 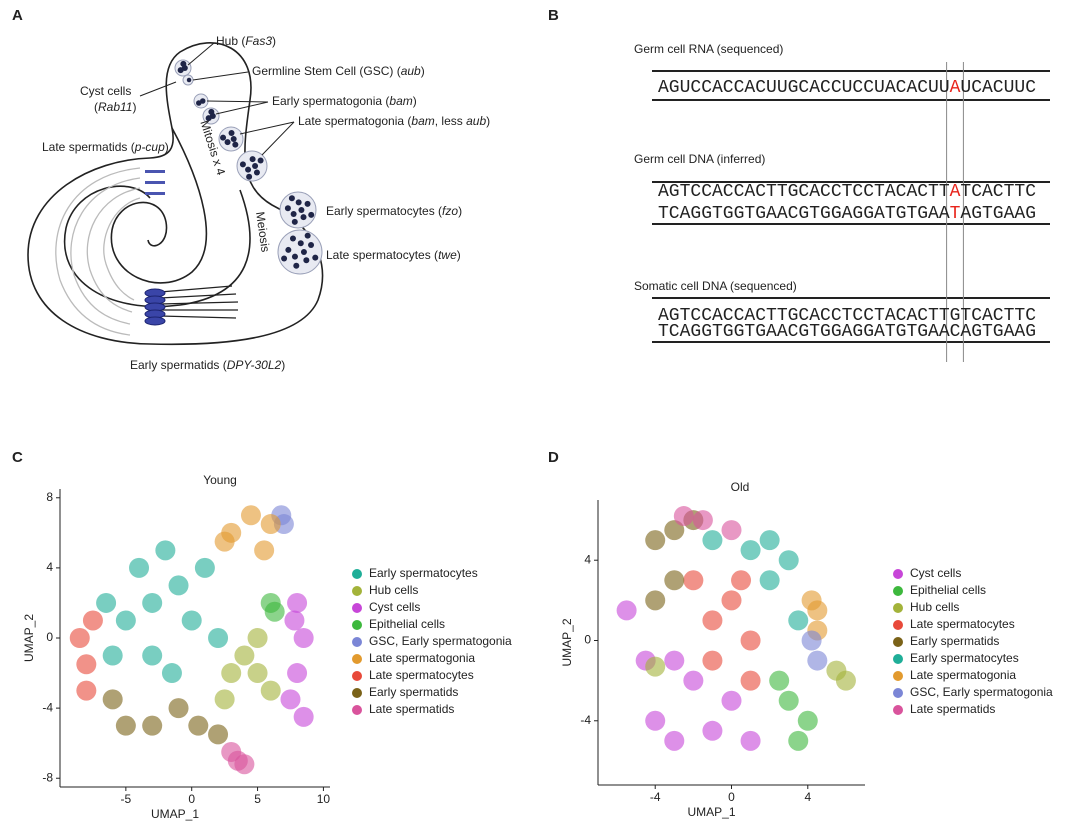 I want to click on testis-drawing, so click(x=175, y=194).